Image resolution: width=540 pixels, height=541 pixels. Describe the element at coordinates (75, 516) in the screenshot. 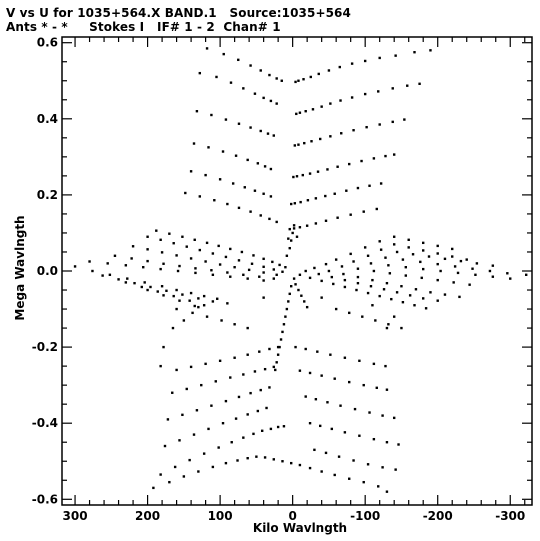

I see `x-tick-label: 300` at that location.